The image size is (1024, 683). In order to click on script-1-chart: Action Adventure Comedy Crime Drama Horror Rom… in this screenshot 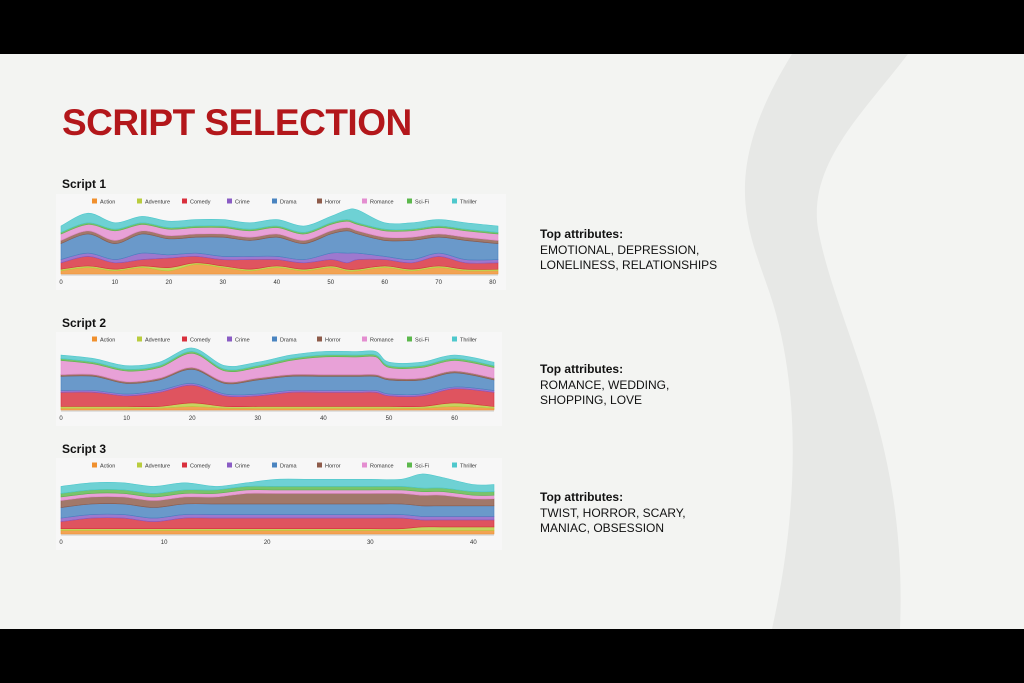, I will do `click(281, 242)`.